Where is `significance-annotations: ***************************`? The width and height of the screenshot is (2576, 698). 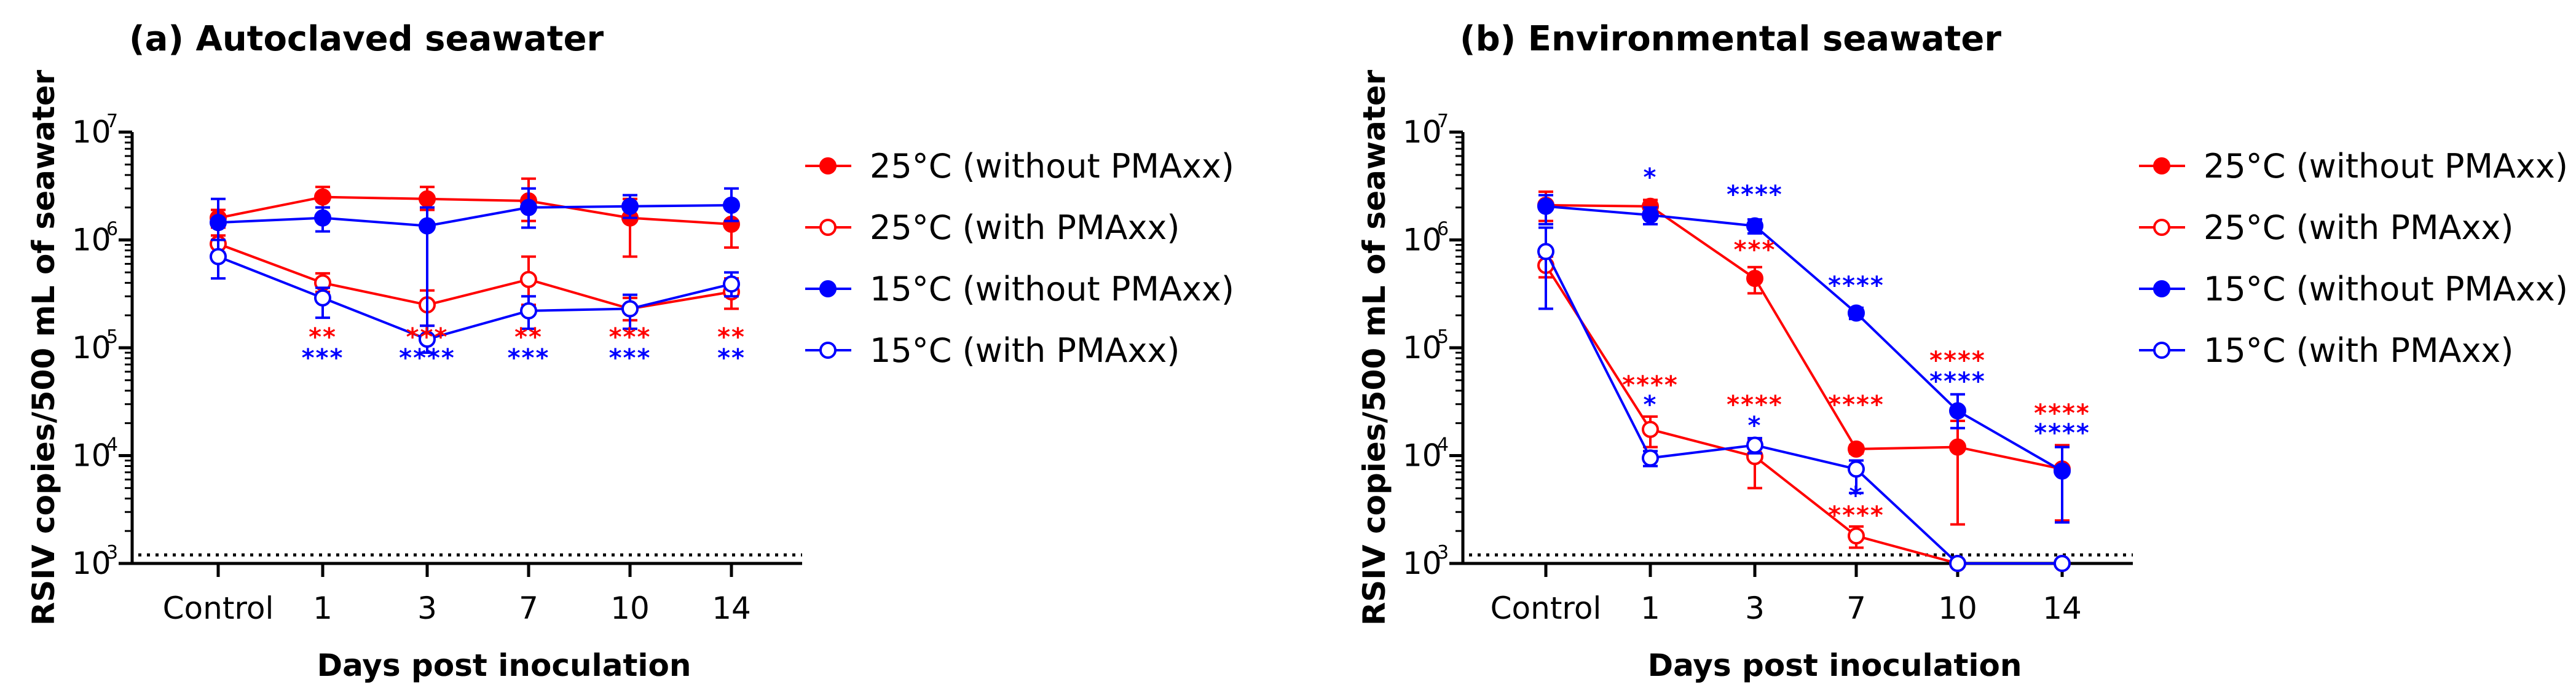
significance-annotations: *************************** is located at coordinates (524, 347).